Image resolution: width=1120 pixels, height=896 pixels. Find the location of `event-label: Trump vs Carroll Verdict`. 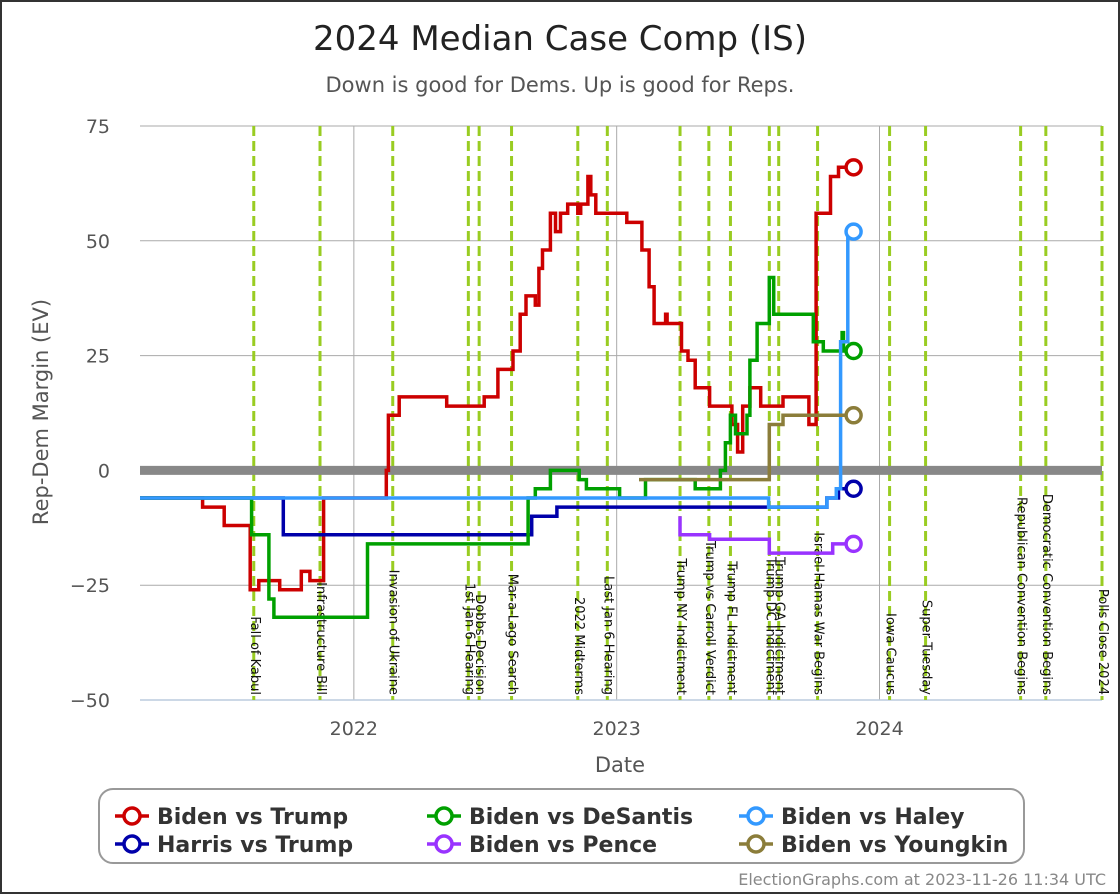

event-label: Trump vs Carroll Verdict is located at coordinates (709, 617).